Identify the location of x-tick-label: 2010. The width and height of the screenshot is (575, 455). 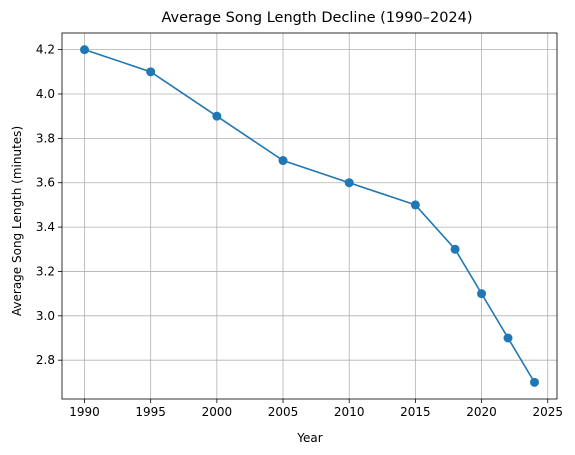
(349, 412).